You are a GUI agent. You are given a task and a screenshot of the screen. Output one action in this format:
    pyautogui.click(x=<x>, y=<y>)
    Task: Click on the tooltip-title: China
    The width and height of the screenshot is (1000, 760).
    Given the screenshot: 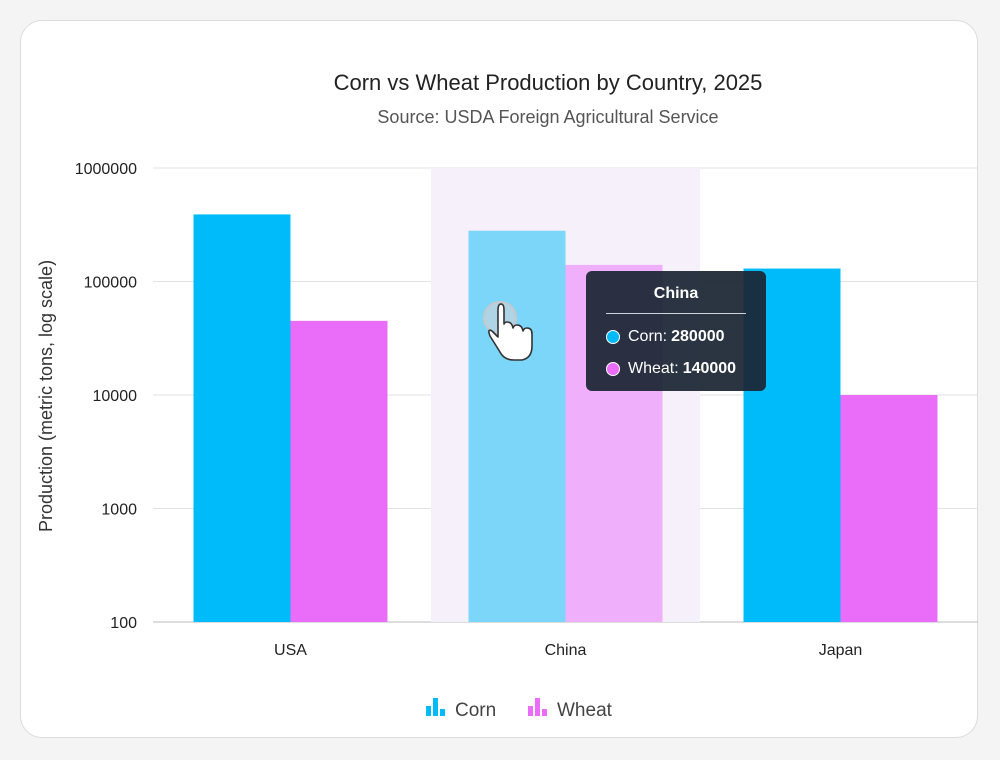 What is the action you would take?
    pyautogui.click(x=676, y=292)
    